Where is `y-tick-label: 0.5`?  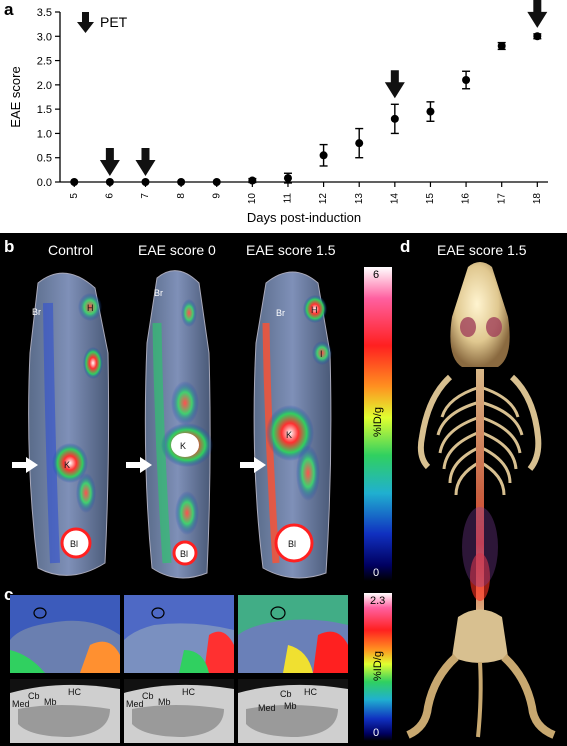
y-tick-label: 0.5 is located at coordinates (44, 159).